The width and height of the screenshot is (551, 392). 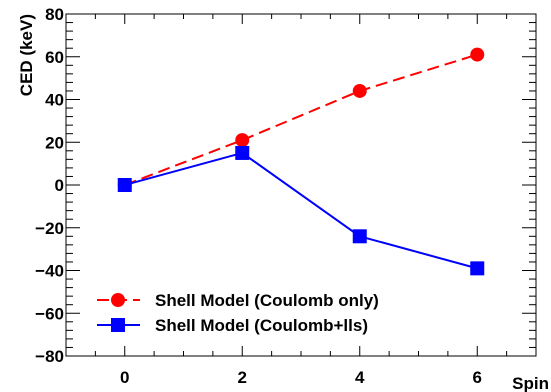 What do you see at coordinates (242, 377) in the screenshot?
I see `x-tick-label: 2` at bounding box center [242, 377].